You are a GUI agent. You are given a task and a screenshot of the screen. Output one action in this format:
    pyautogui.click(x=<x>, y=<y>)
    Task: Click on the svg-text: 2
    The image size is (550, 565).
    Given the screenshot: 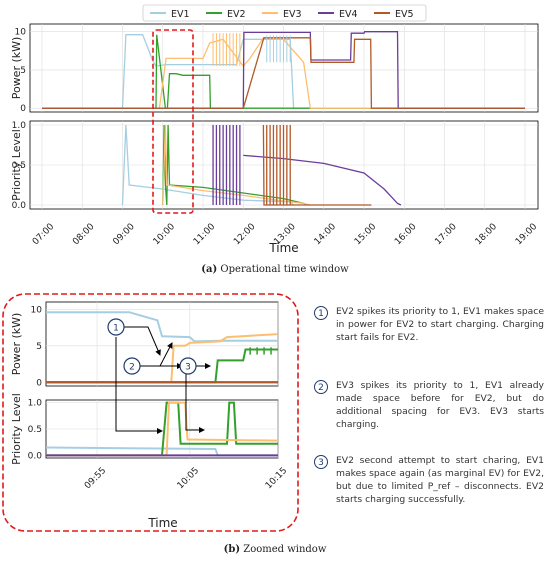 What is the action you would take?
    pyautogui.click(x=132, y=368)
    